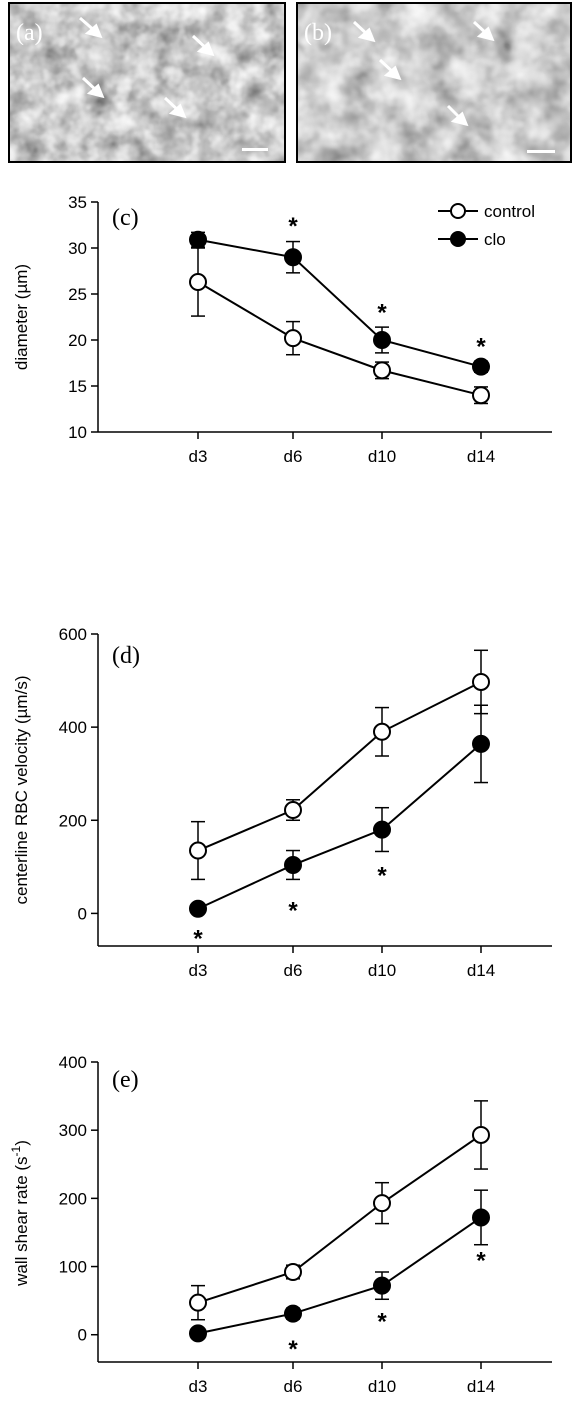 The image size is (581, 1415). Describe the element at coordinates (318, 33) in the screenshot. I see `micrograph-b-label: (b)` at that location.